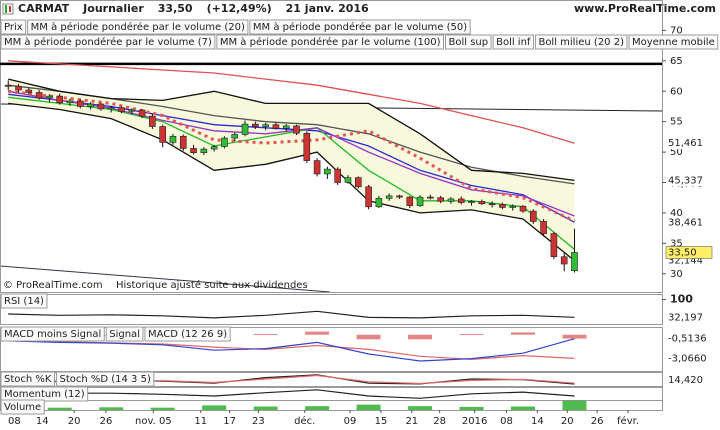  Describe the element at coordinates (567, 421) in the screenshot. I see `x-tick-label: 20` at that location.